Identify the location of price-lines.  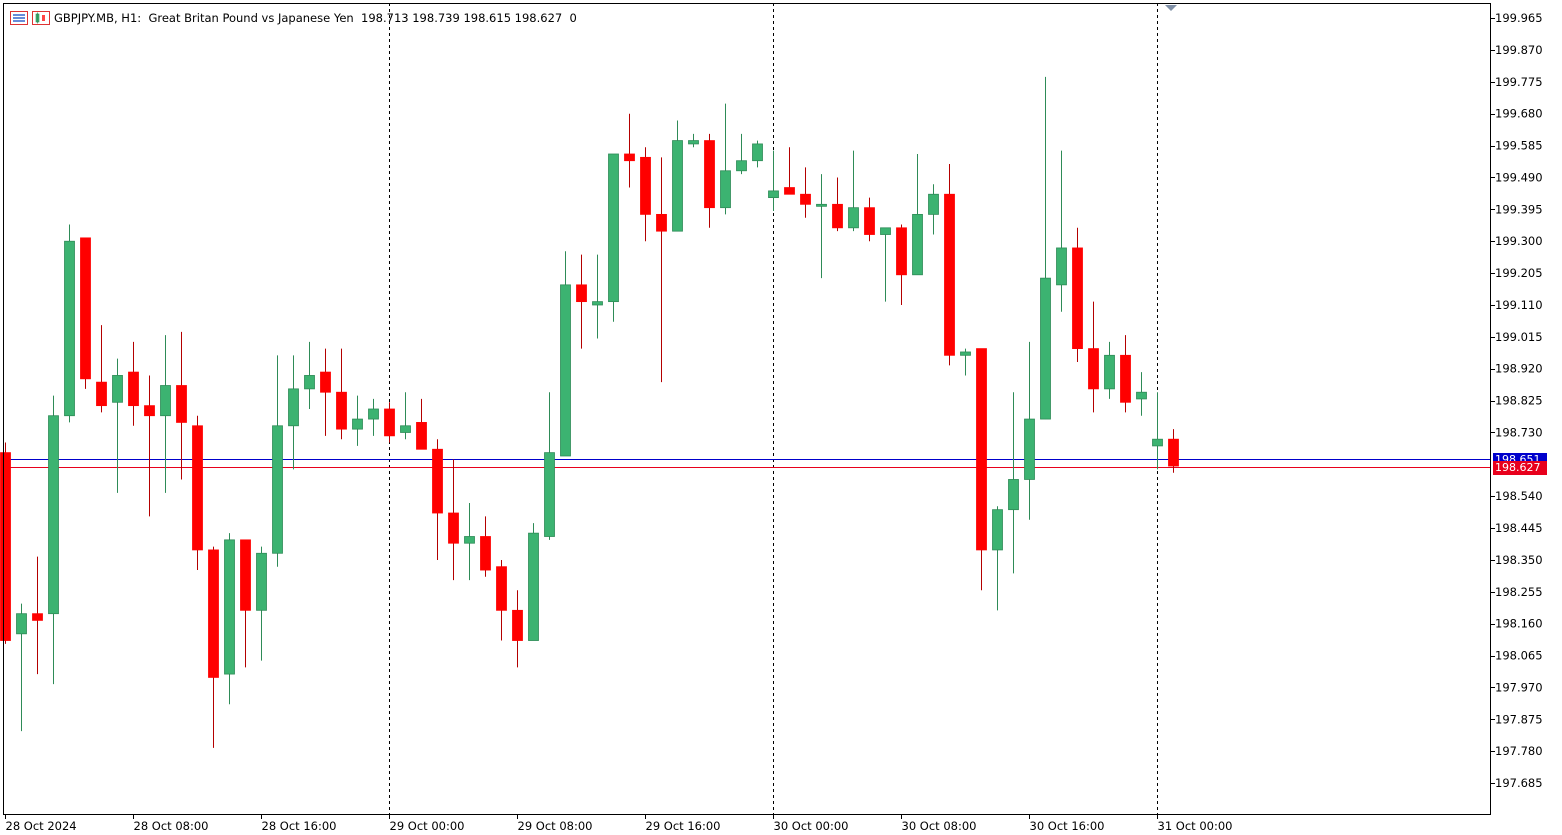
(747, 463).